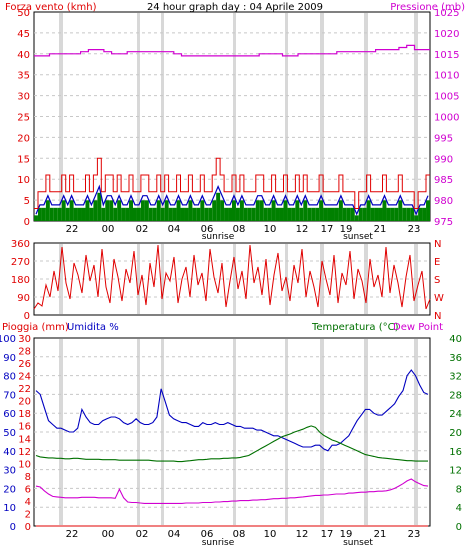  Describe the element at coordinates (455, 377) in the screenshot. I see `temperature-tick-label: 32` at that location.